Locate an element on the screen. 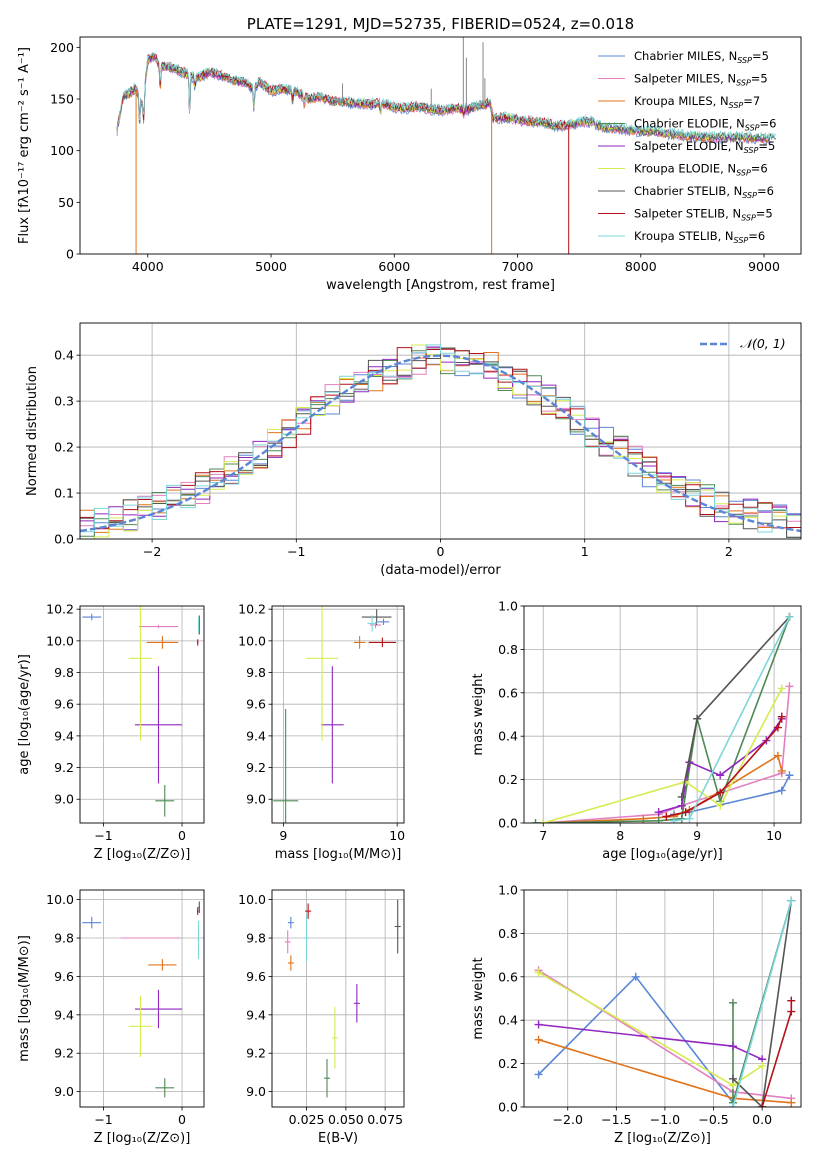  legend-label-chabrier_elodie: Chabrier ELODIE, NSSP=6 is located at coordinates (705, 125).